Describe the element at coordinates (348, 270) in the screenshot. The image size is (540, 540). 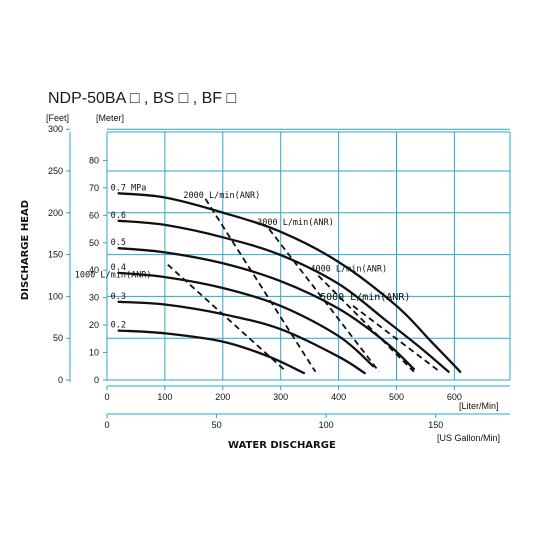
I see `air-flow-label: 4000 L/min(ANR)` at that location.